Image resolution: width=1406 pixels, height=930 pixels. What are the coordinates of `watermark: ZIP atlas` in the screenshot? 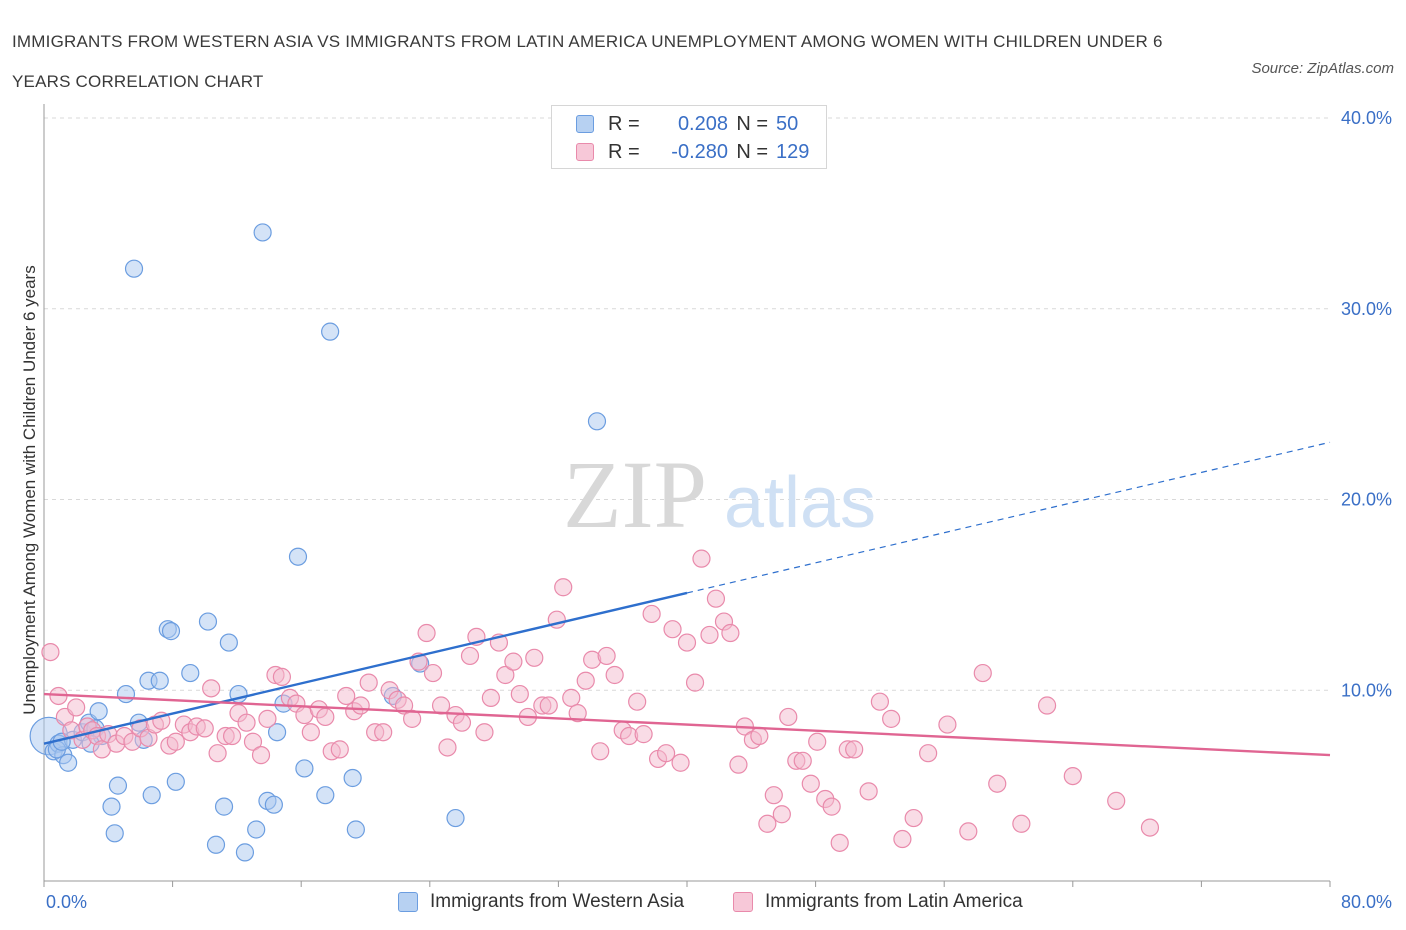 It's located at (719, 494).